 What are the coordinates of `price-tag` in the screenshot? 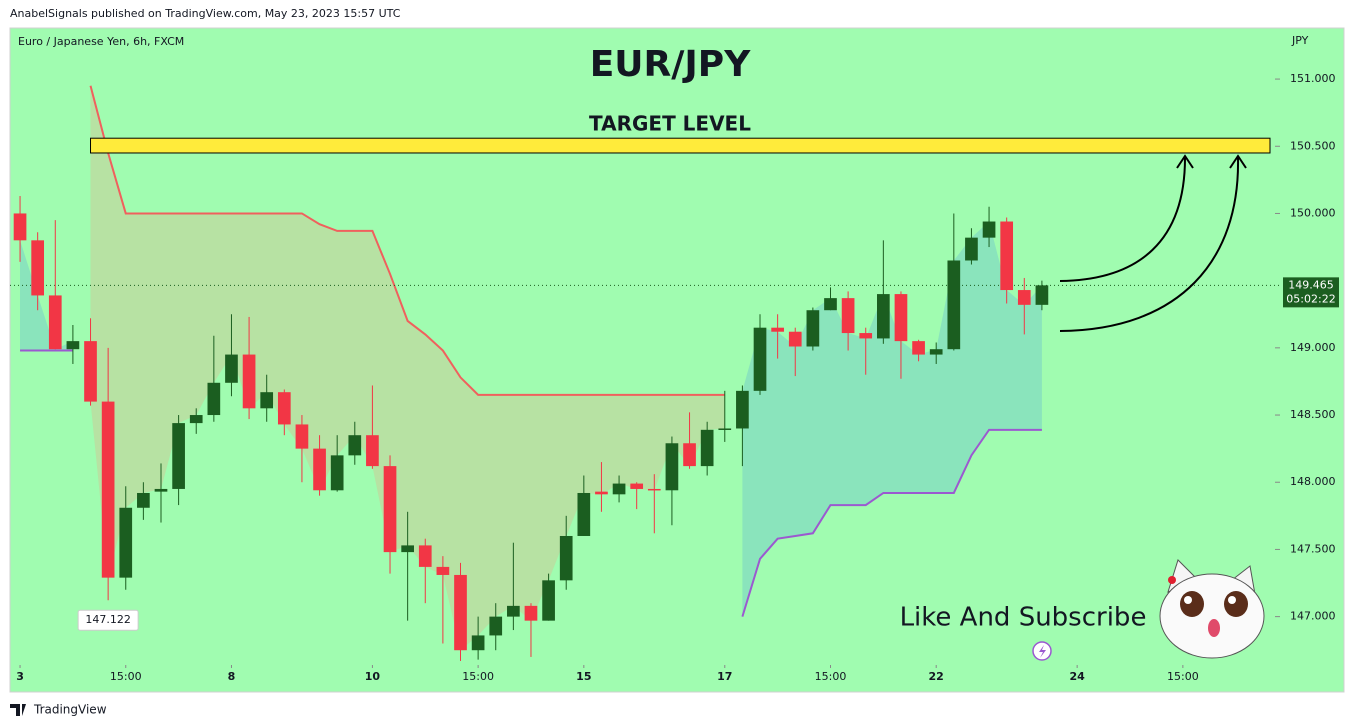 It's located at (1311, 292).